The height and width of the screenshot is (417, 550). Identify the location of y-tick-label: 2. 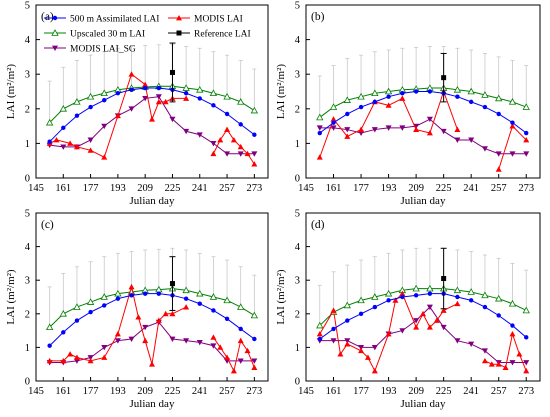
(27, 314).